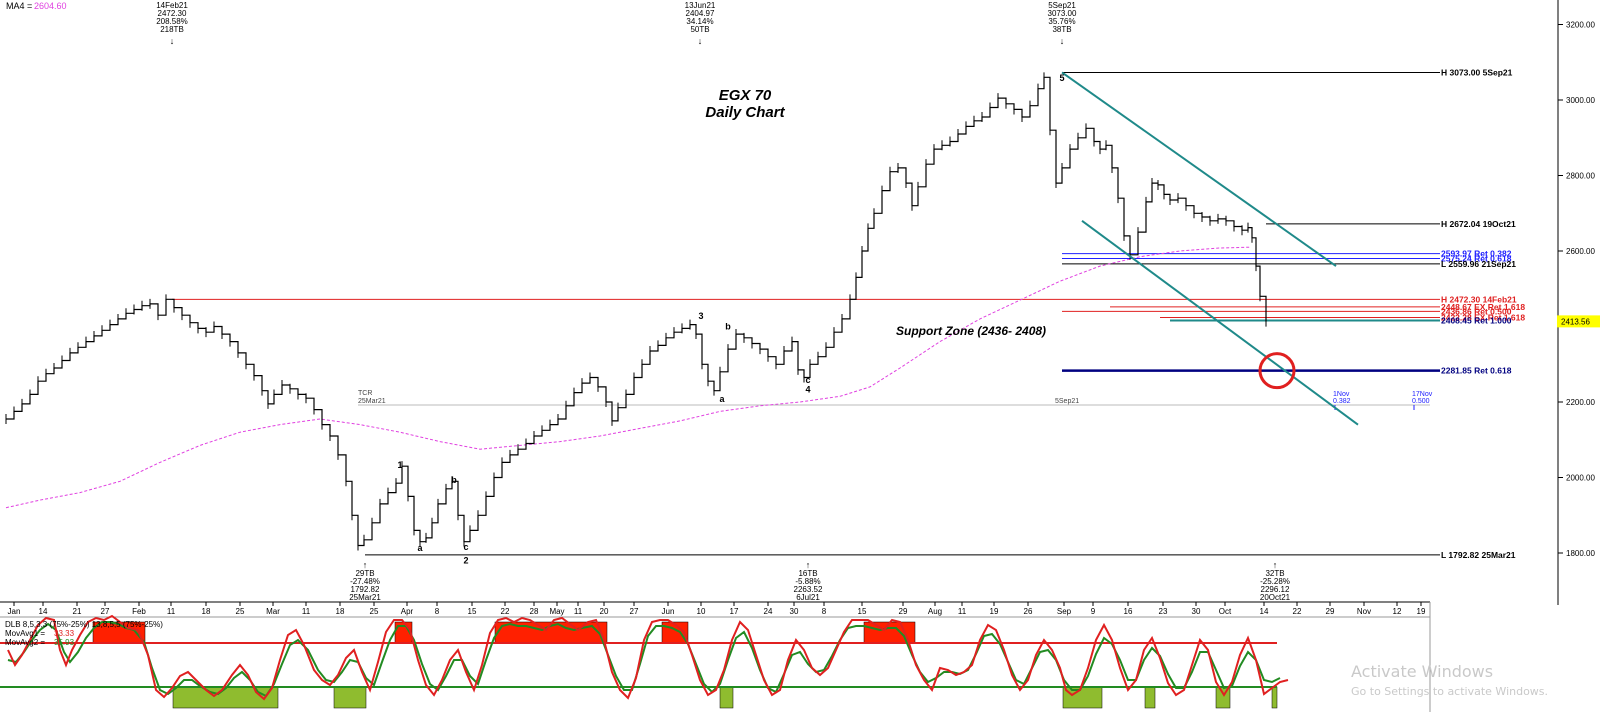  I want to click on x-tick-label: 30, so click(1196, 611).